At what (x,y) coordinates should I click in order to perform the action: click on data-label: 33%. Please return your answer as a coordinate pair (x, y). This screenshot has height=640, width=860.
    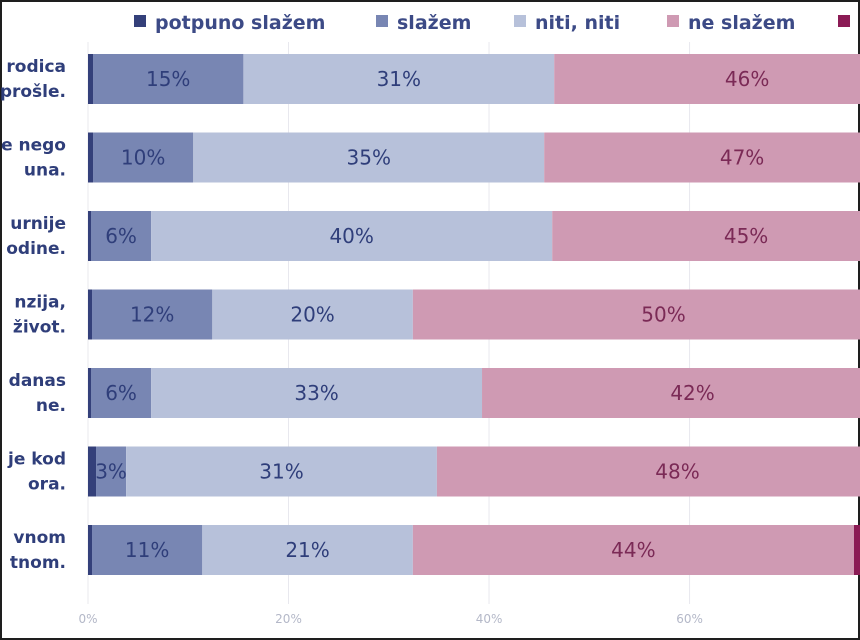
    Looking at the image, I should click on (316, 393).